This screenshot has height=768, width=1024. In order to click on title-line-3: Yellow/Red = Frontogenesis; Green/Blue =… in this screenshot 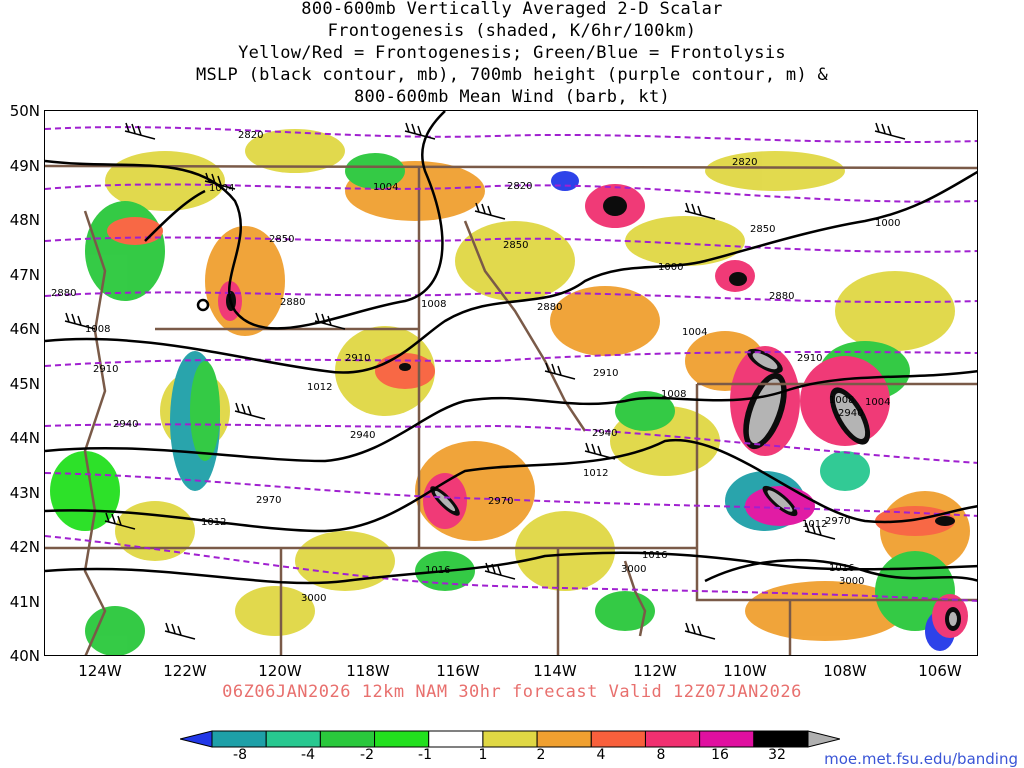, I will do `click(512, 53)`.